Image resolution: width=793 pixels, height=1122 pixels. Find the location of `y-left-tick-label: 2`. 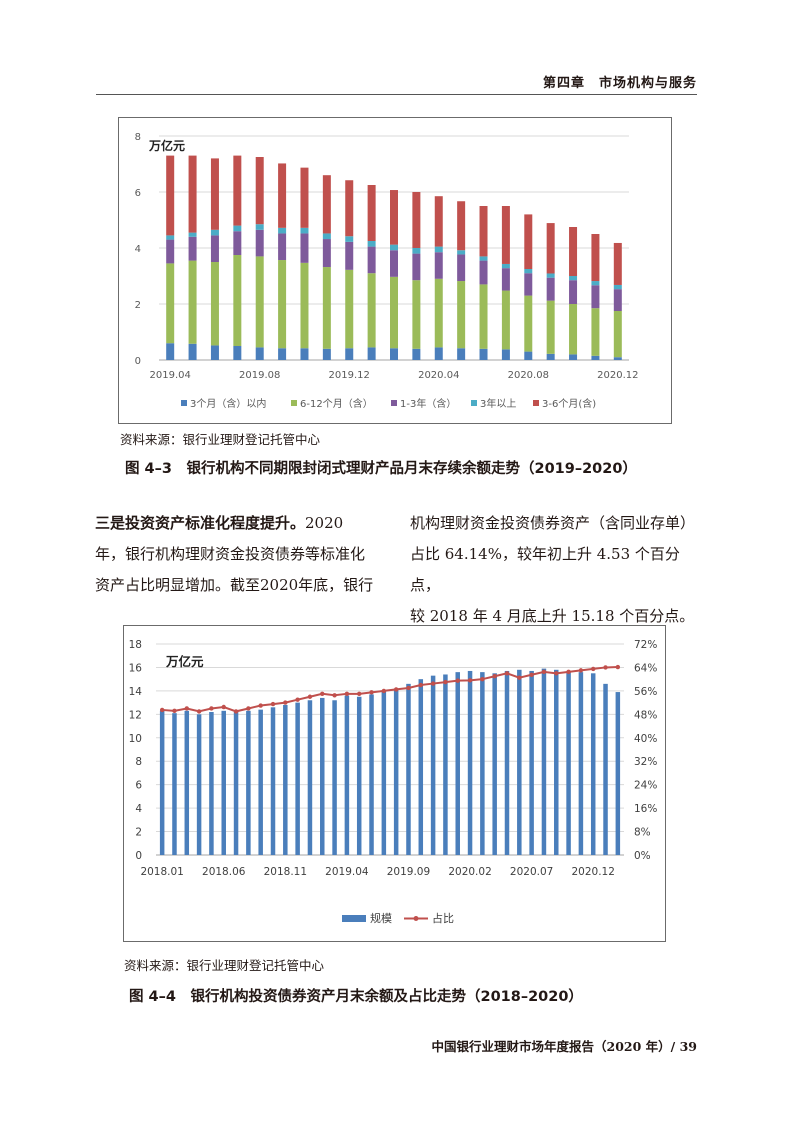

y-left-tick-label: 2 is located at coordinates (138, 833).